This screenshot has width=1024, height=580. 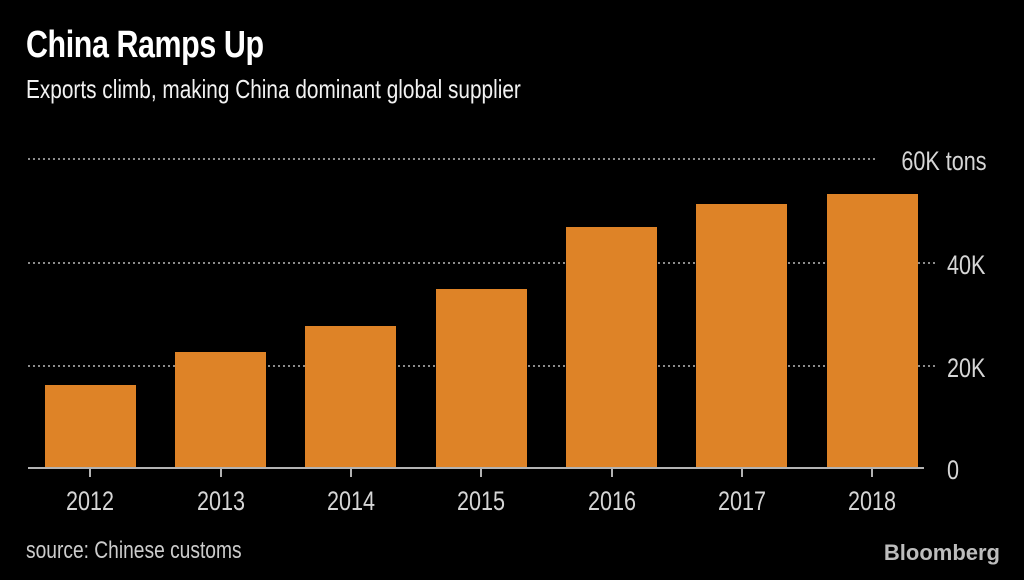 I want to click on x-axis-label-2018: 2018, so click(x=872, y=501).